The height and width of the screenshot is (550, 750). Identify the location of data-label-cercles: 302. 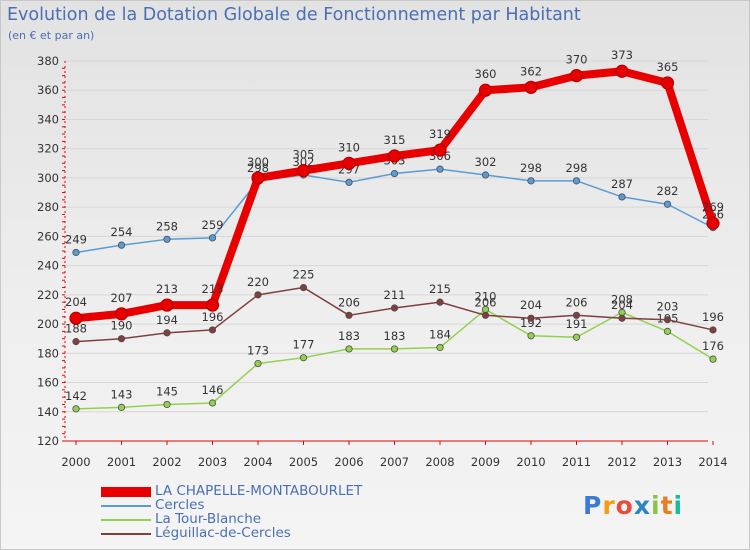
(486, 162).